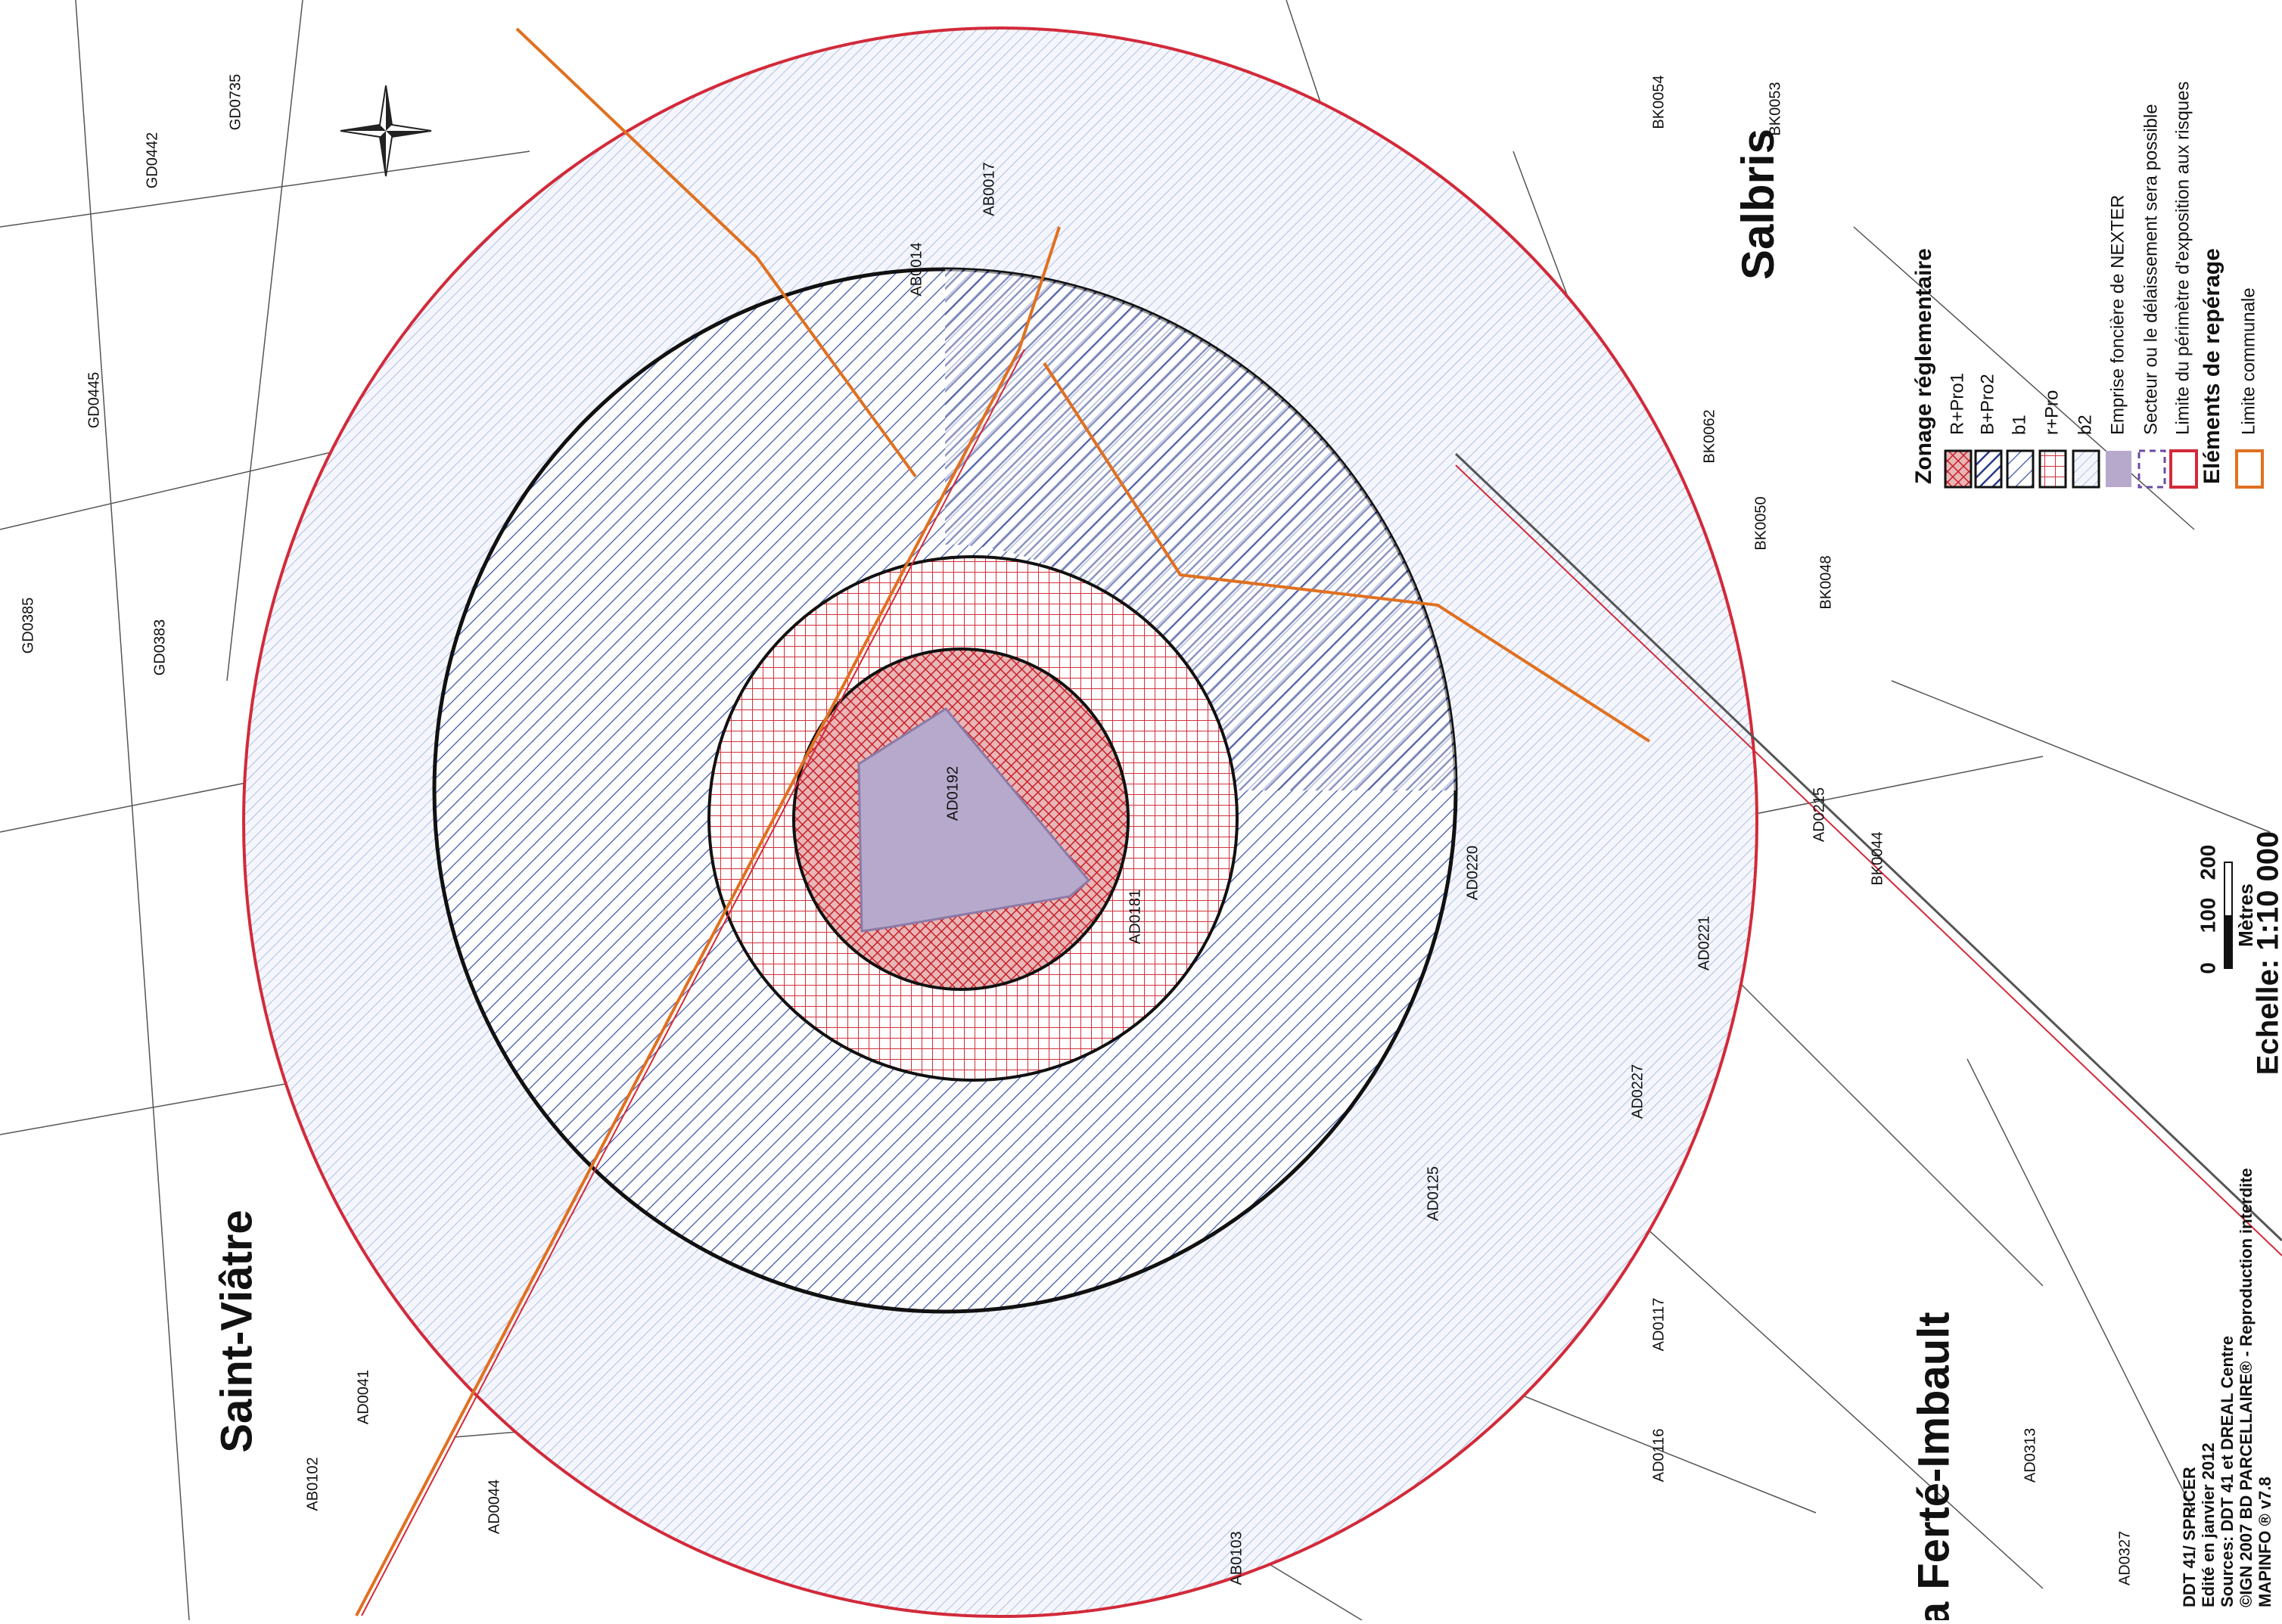  I want to click on parcel-label: AD0181, so click(1135, 917).